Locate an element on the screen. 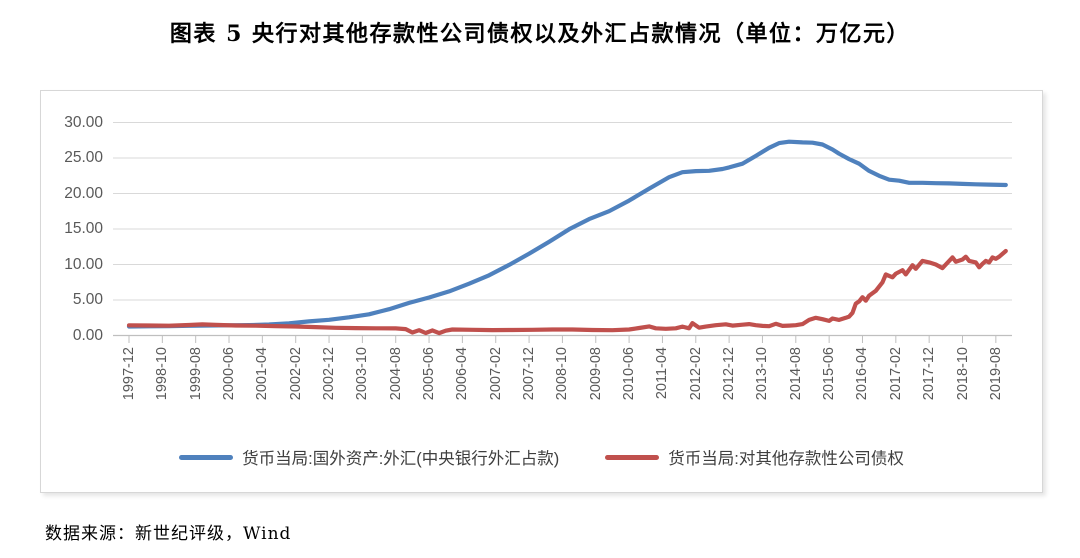 The image size is (1080, 558). x-tick-label: 1997-12 is located at coordinates (129, 374).